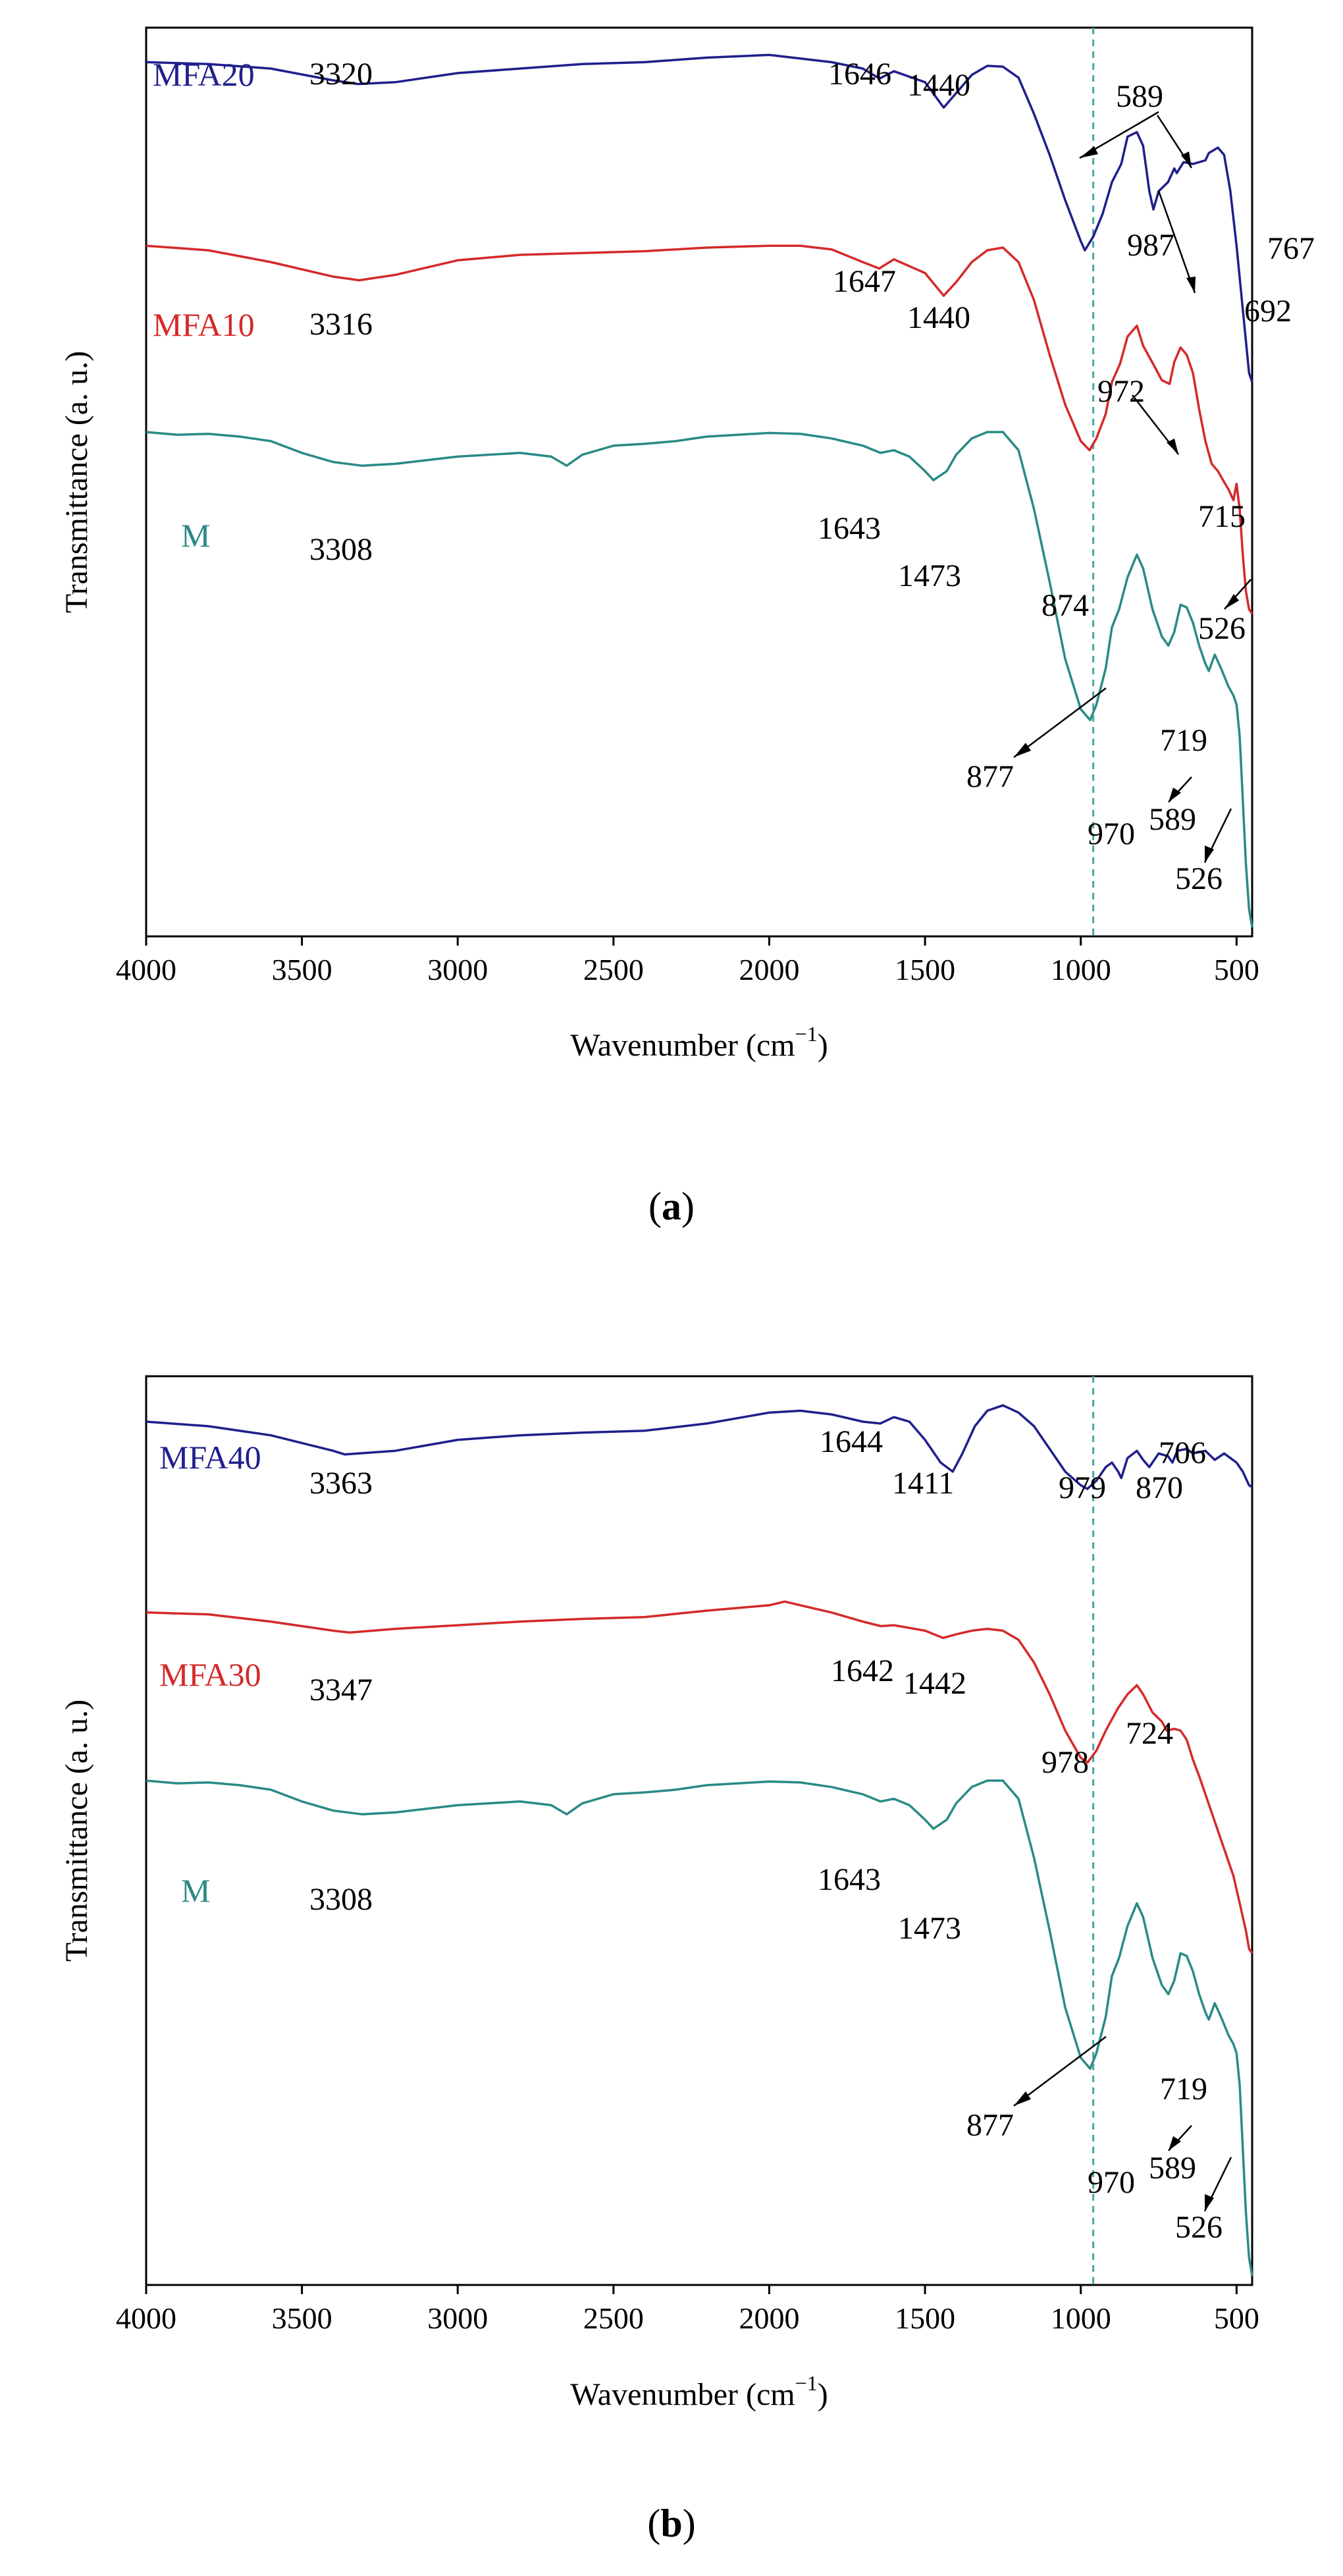 This screenshot has height=2576, width=1343. Describe the element at coordinates (1121, 391) in the screenshot. I see `peak-label: 972` at that location.